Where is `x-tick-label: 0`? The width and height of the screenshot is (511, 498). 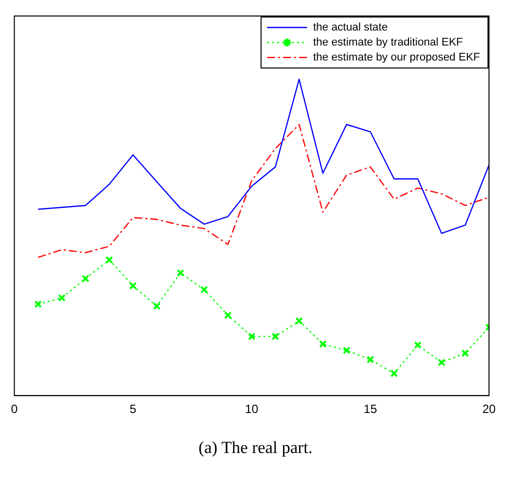
x-tick-label: 0 is located at coordinates (14, 409).